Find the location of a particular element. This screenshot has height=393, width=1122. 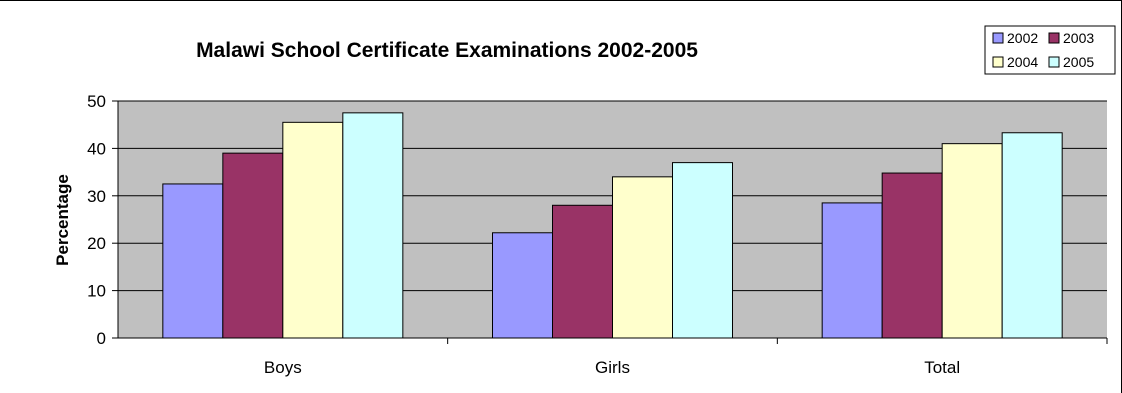

y-tick-label: 40 is located at coordinates (96, 148).